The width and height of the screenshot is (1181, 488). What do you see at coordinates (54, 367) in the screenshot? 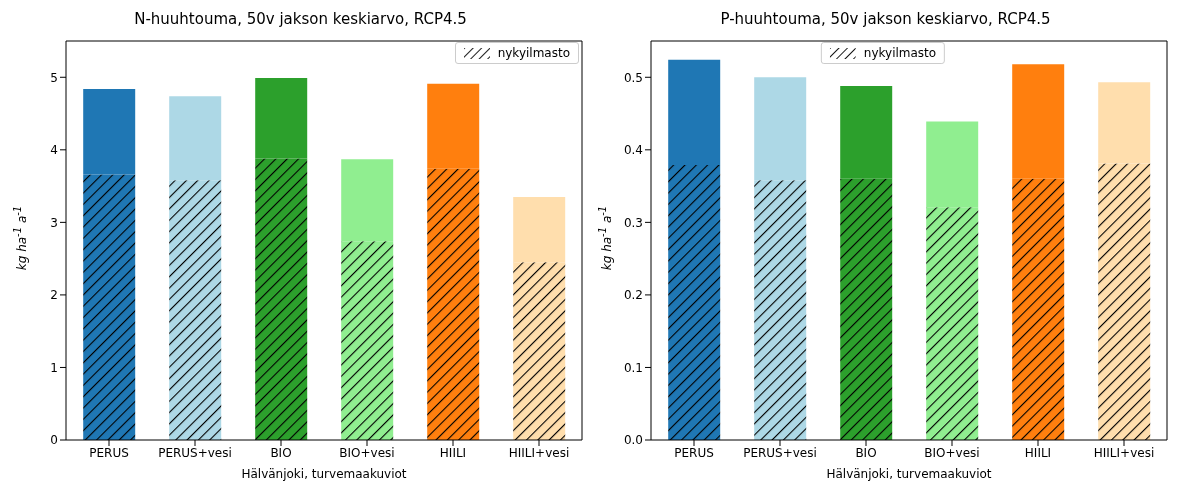
I see `y-tick-label: 1` at bounding box center [54, 367].